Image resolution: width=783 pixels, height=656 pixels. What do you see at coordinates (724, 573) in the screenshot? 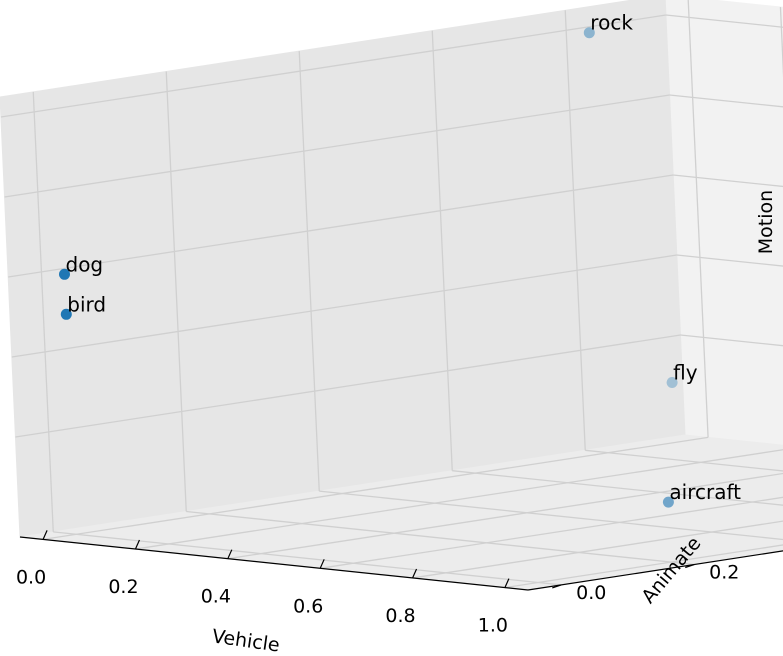
I see `y-tick-label: 0.2` at bounding box center [724, 573].